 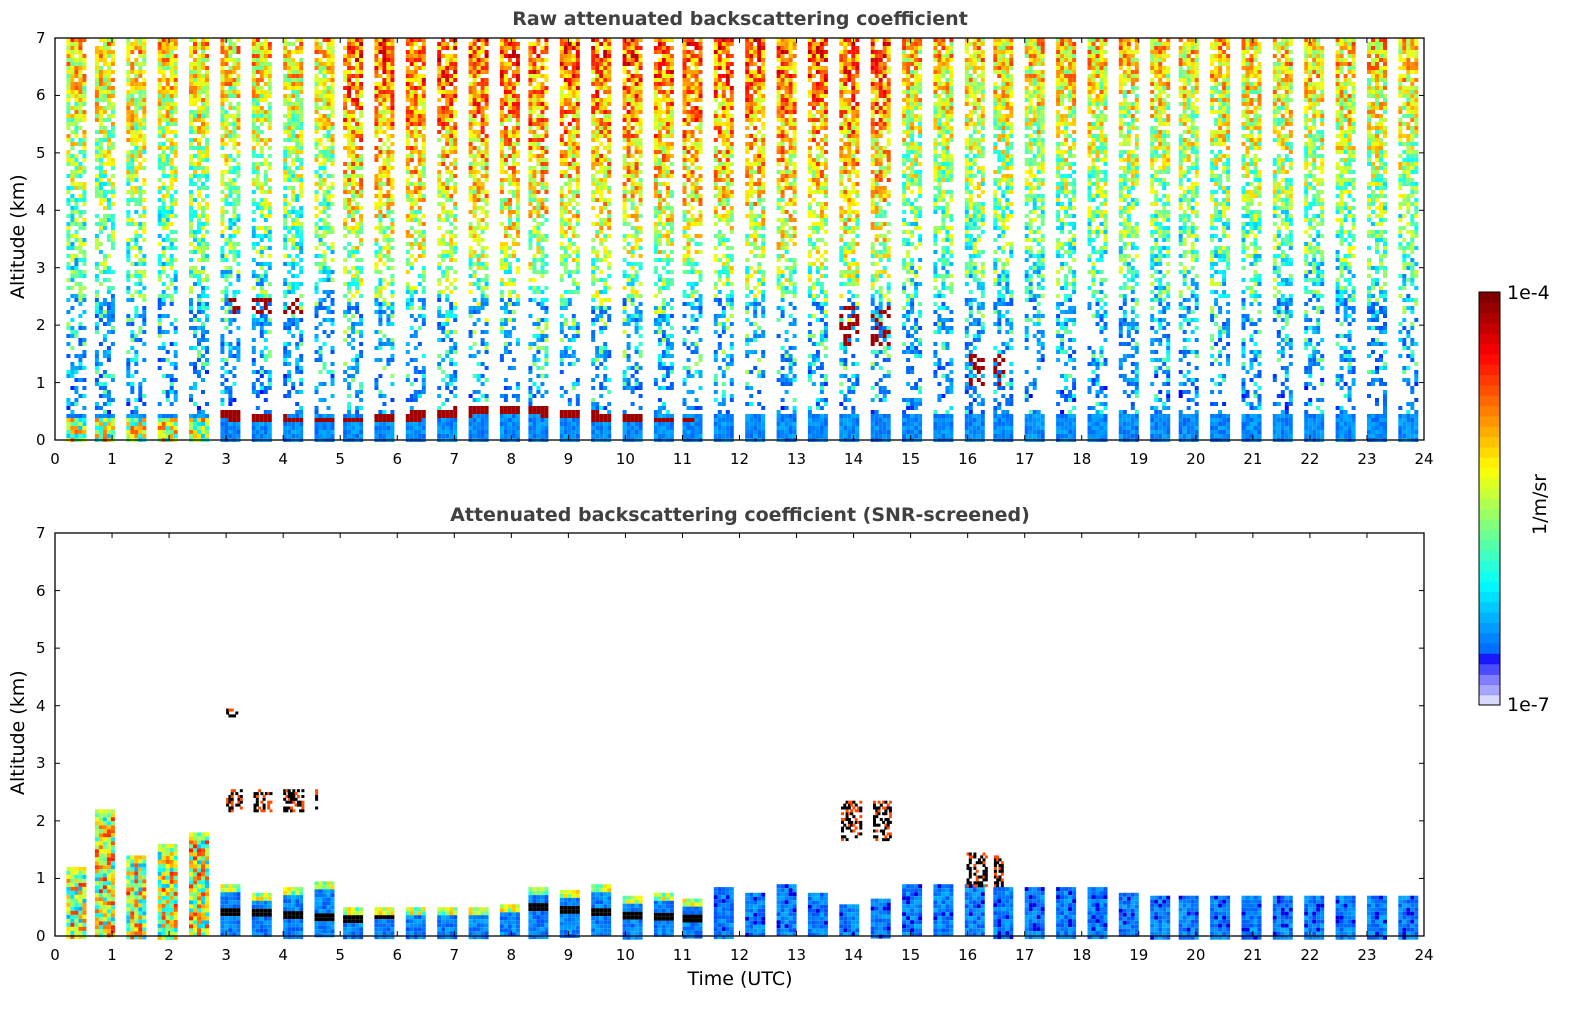 I want to click on x-tick-label: 23, so click(x=1367, y=955).